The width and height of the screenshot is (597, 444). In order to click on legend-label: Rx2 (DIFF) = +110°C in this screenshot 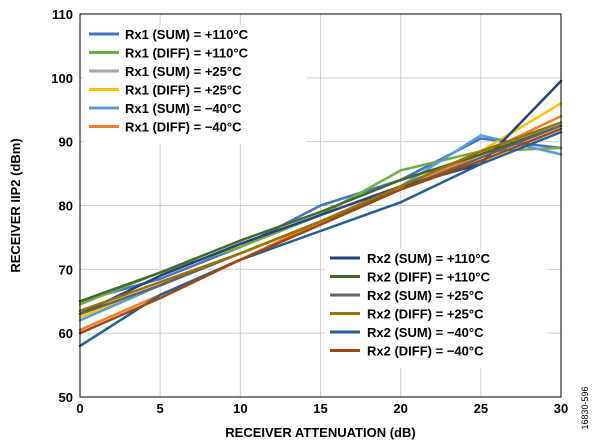, I will do `click(429, 277)`.